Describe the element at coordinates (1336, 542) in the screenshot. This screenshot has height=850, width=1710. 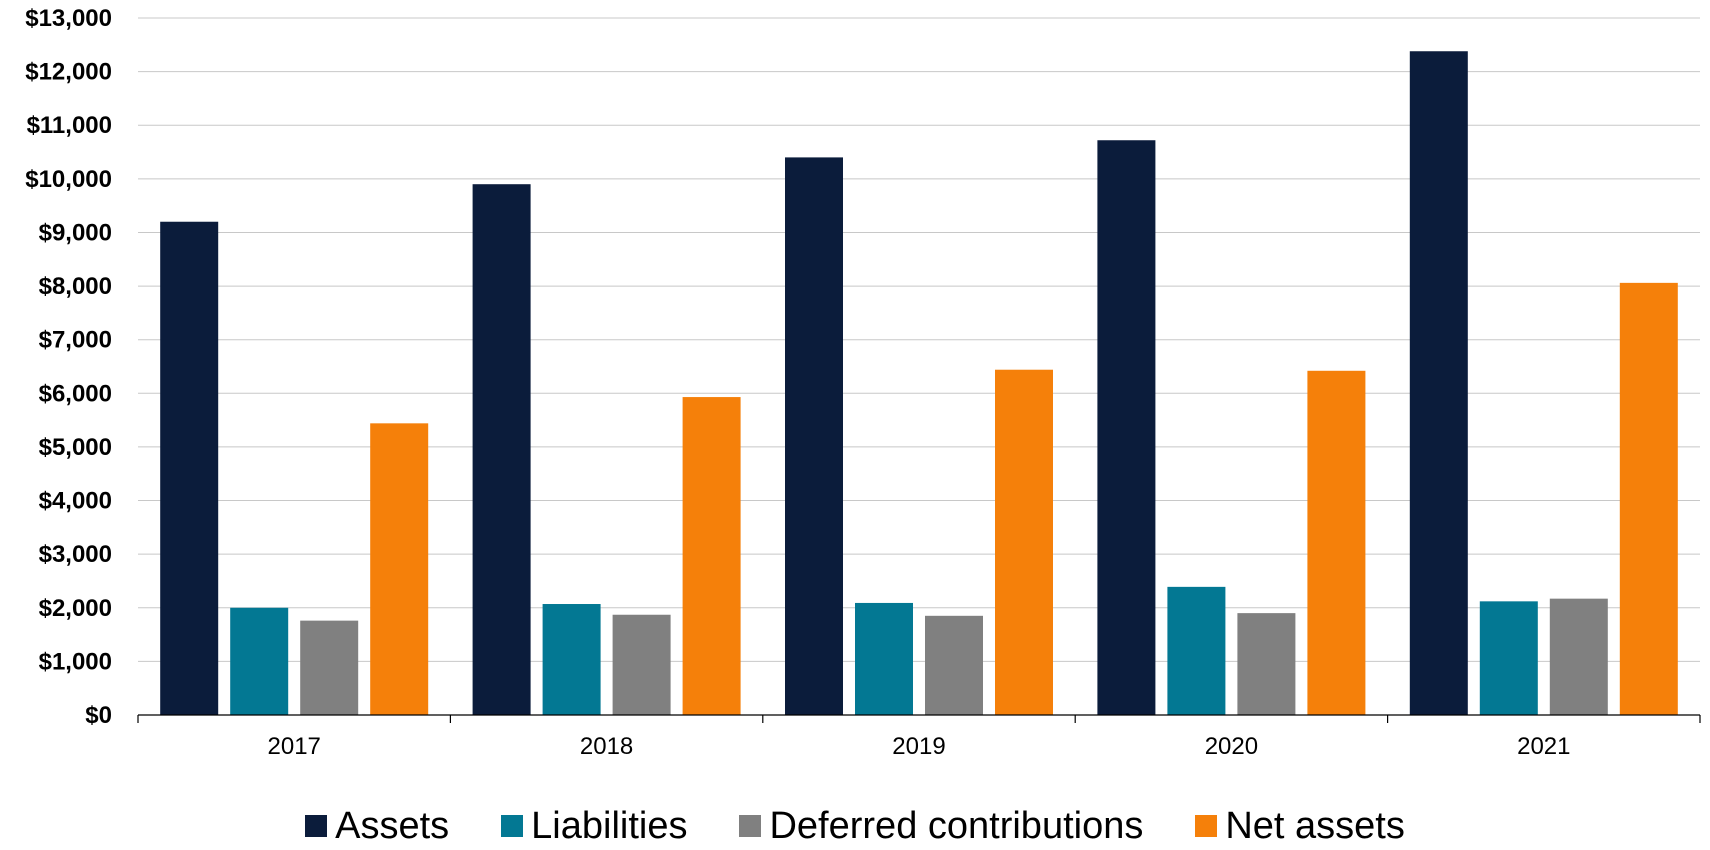
I see `bar-net-assets-2020` at that location.